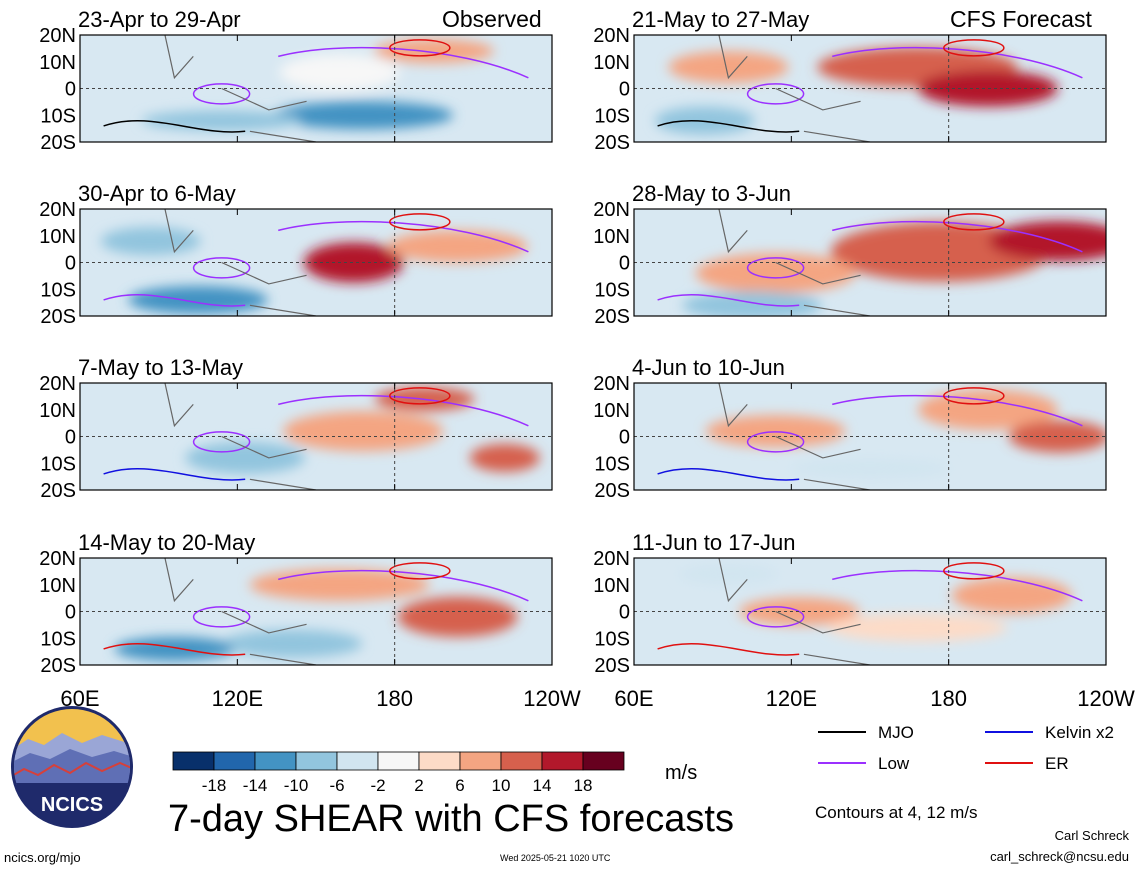 This screenshot has height=872, width=1135. I want to click on colorbar-tick-label: -14, so click(255, 785).